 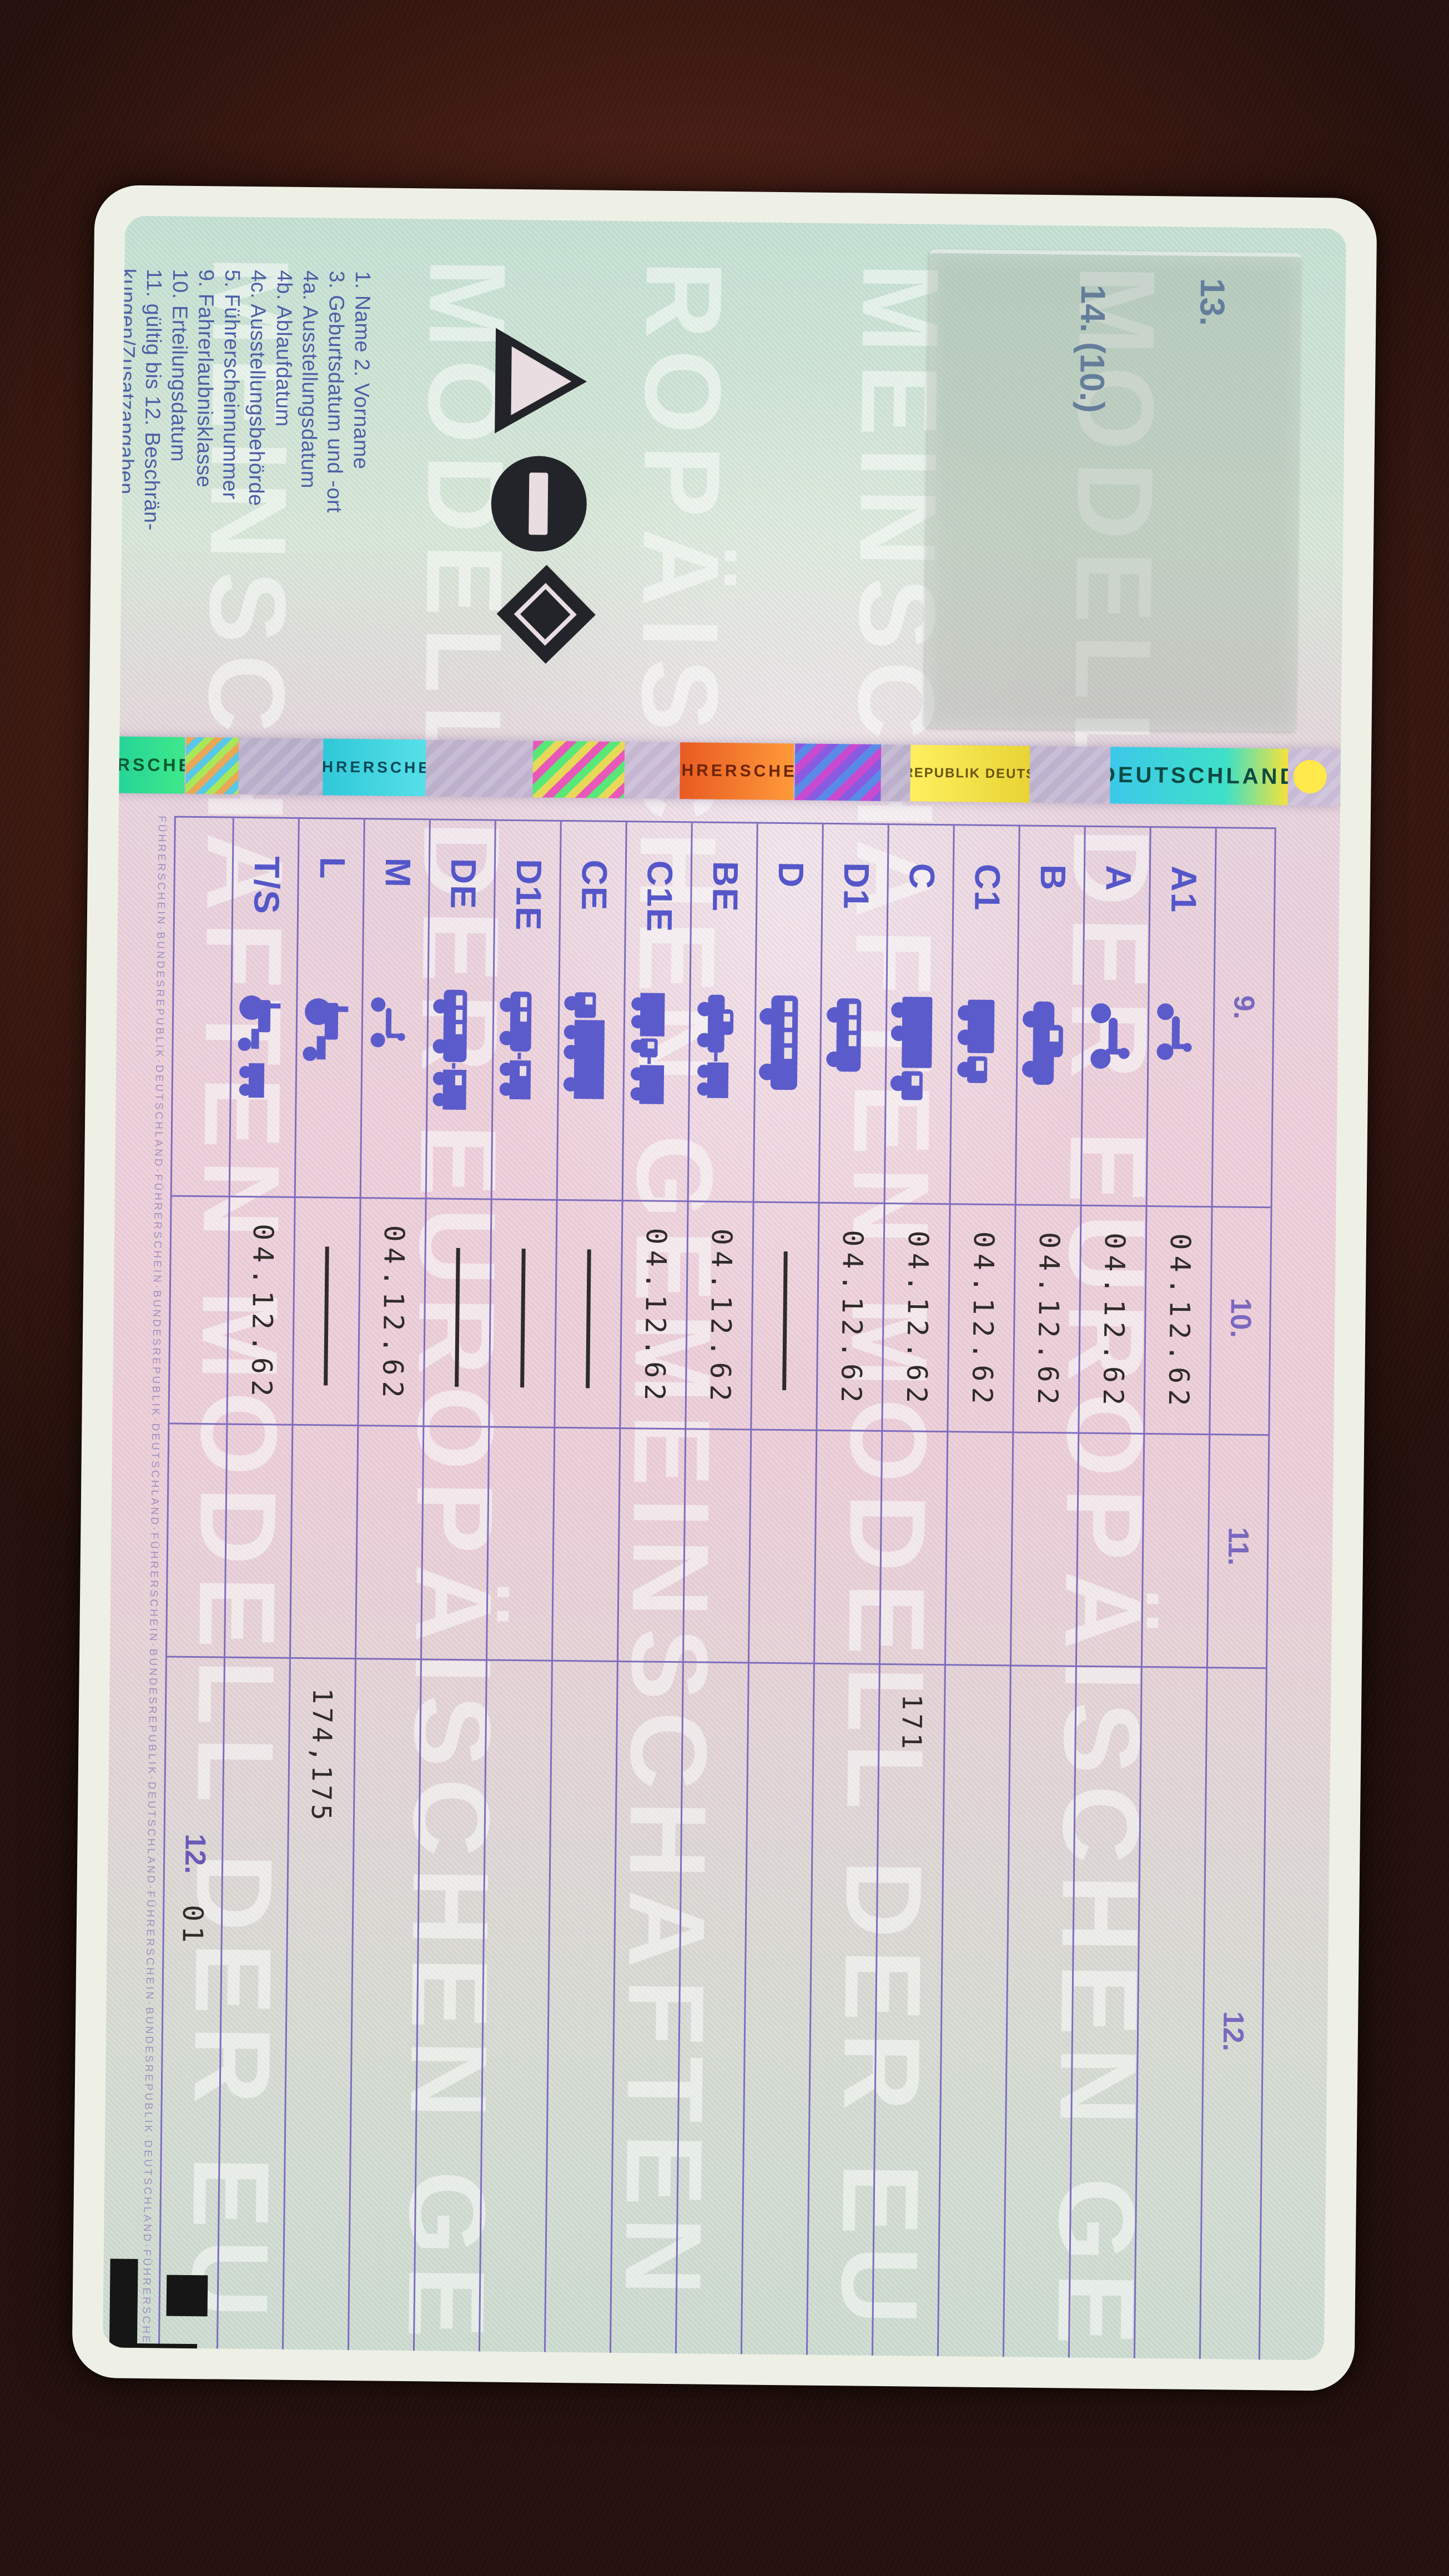 I want to click on tractor-trailer-icon, so click(x=263, y=1082).